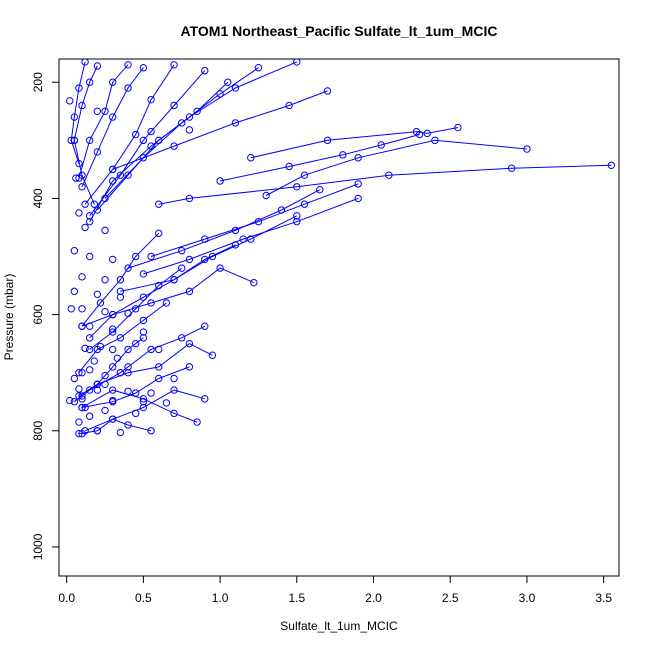 This screenshot has height=650, width=650. What do you see at coordinates (38, 430) in the screenshot?
I see `y-tick-label: 800` at bounding box center [38, 430].